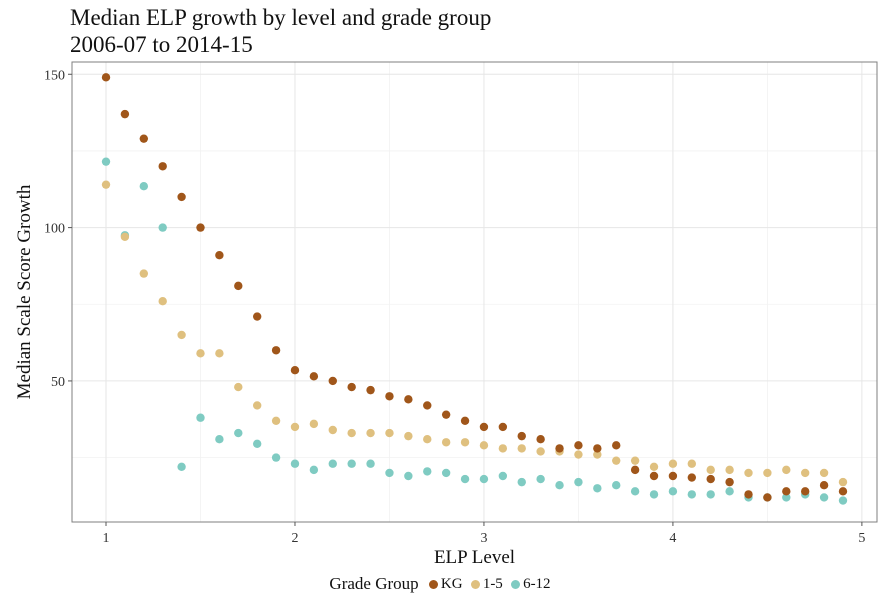  I want to click on legend-label-kg: KG, so click(451, 584).